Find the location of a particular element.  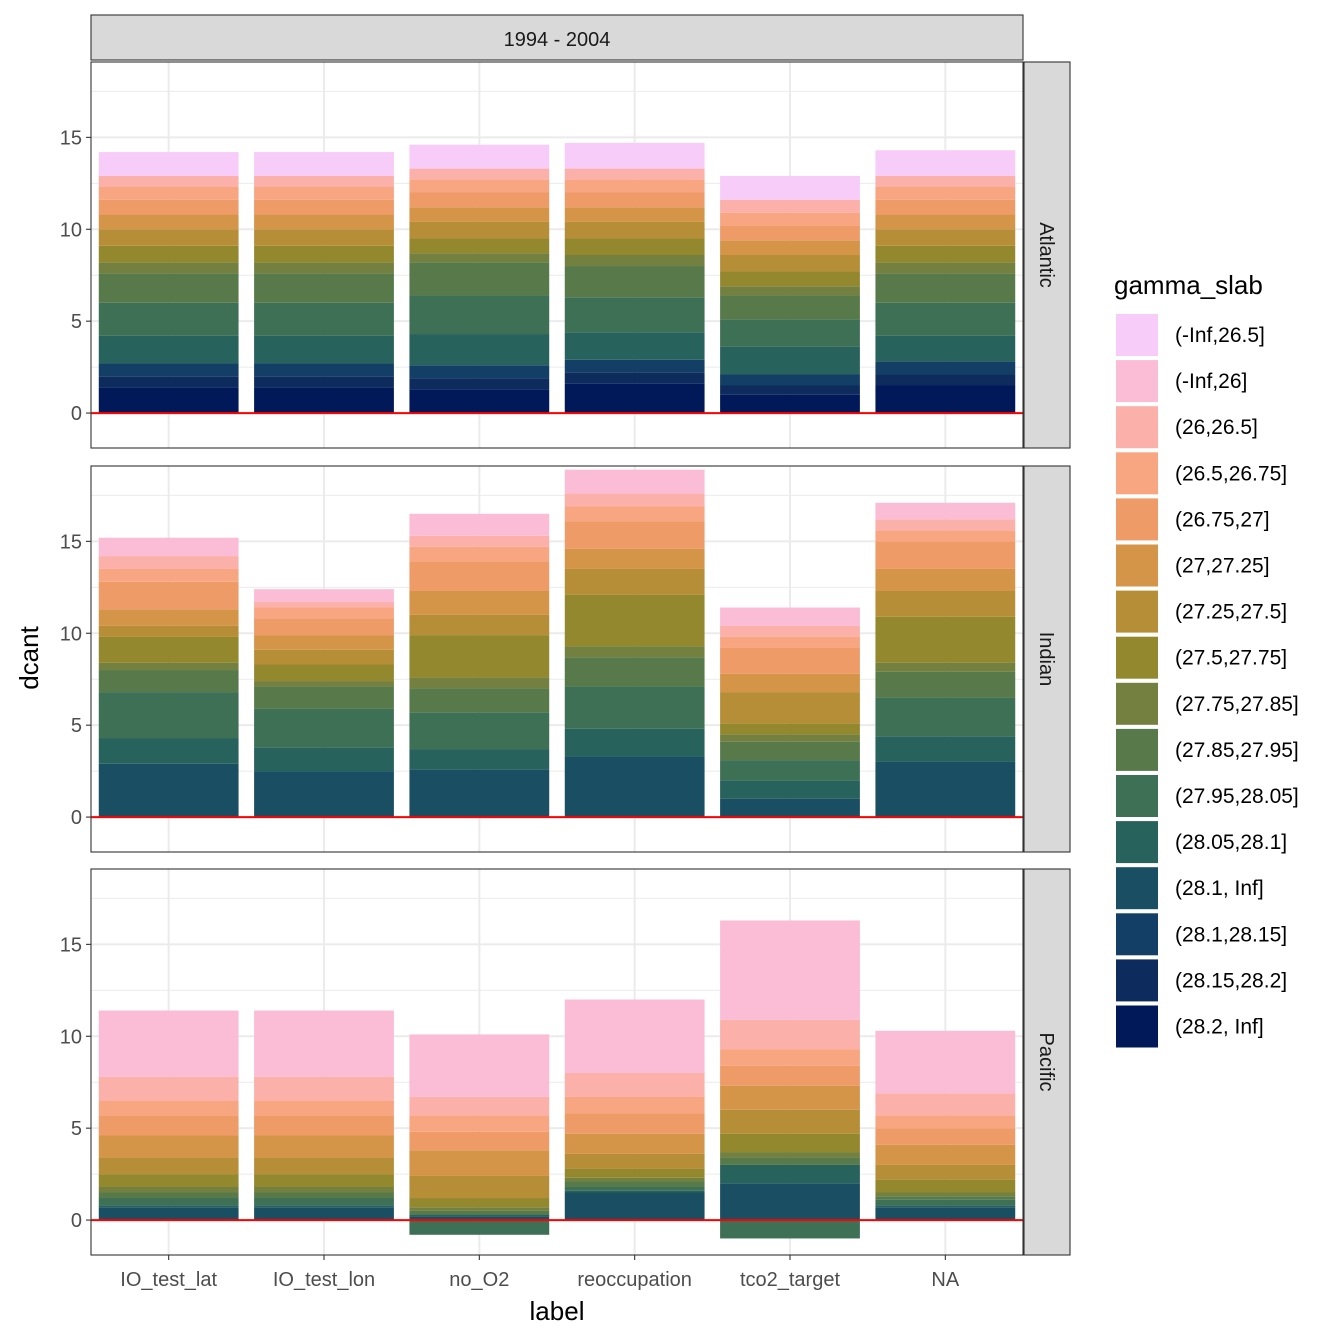

bar-segment-pacific-io-test-lon-28-1-inf is located at coordinates (324, 1214).